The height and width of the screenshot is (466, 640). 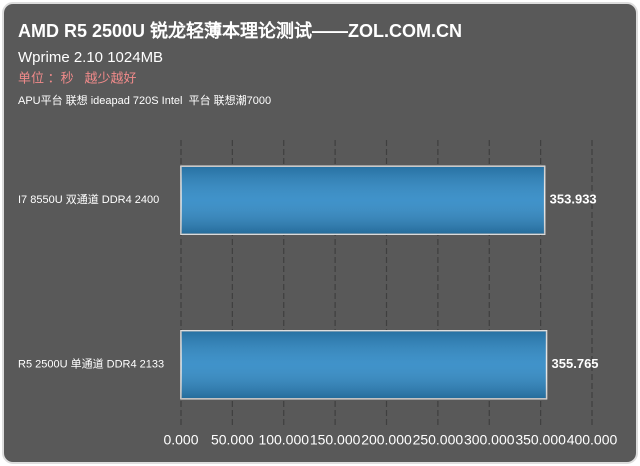 I want to click on value-label: 353.933, so click(x=573, y=199).